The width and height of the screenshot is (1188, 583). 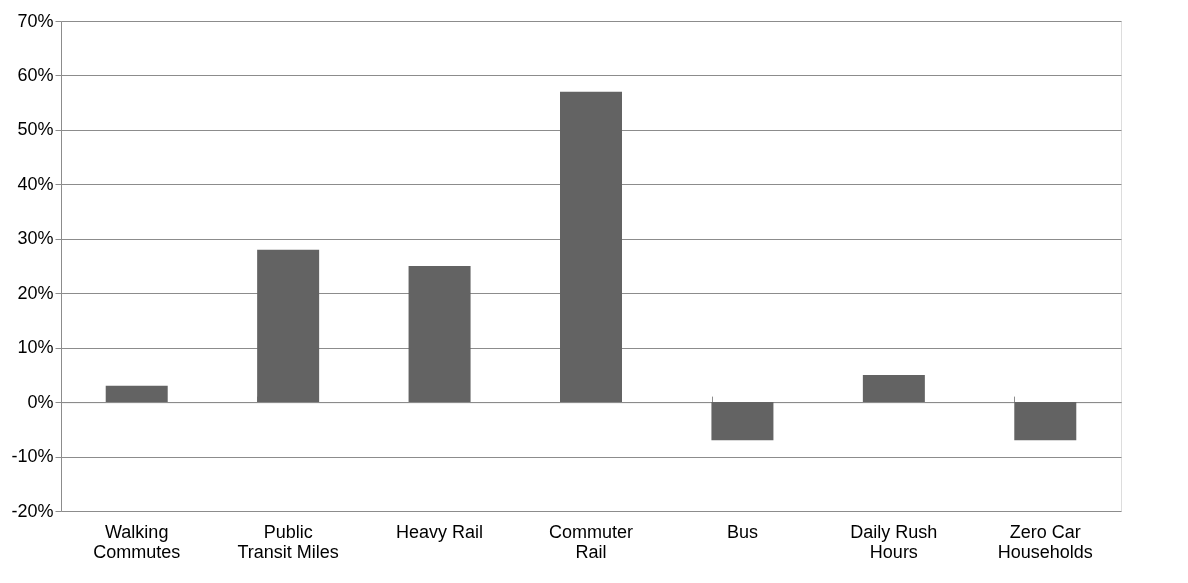 What do you see at coordinates (32, 456) in the screenshot?
I see `y-tick-label: -10%` at bounding box center [32, 456].